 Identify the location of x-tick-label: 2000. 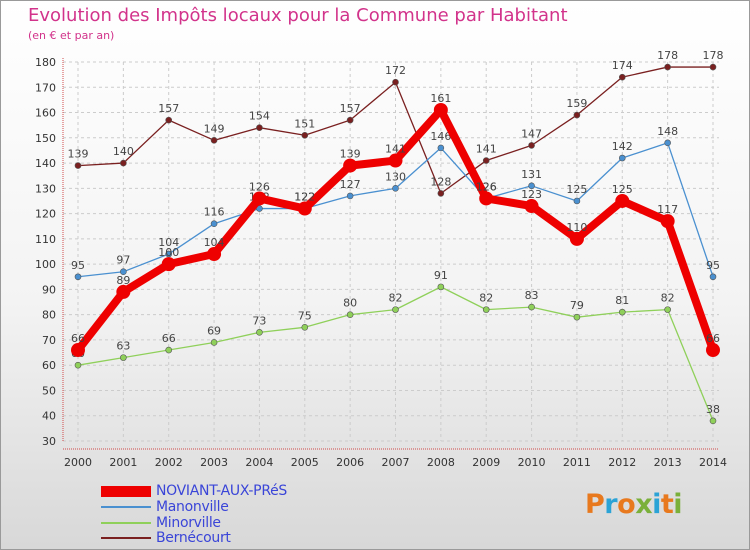
(78, 462).